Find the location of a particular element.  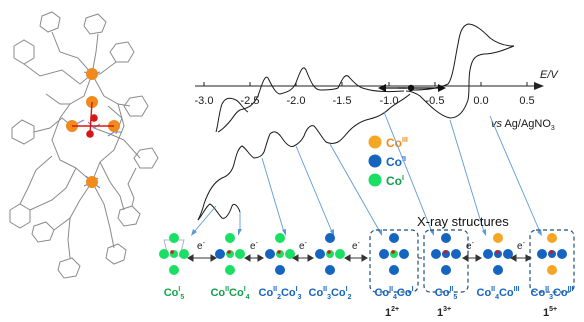

legend-label-co1: CoI is located at coordinates (395, 181).